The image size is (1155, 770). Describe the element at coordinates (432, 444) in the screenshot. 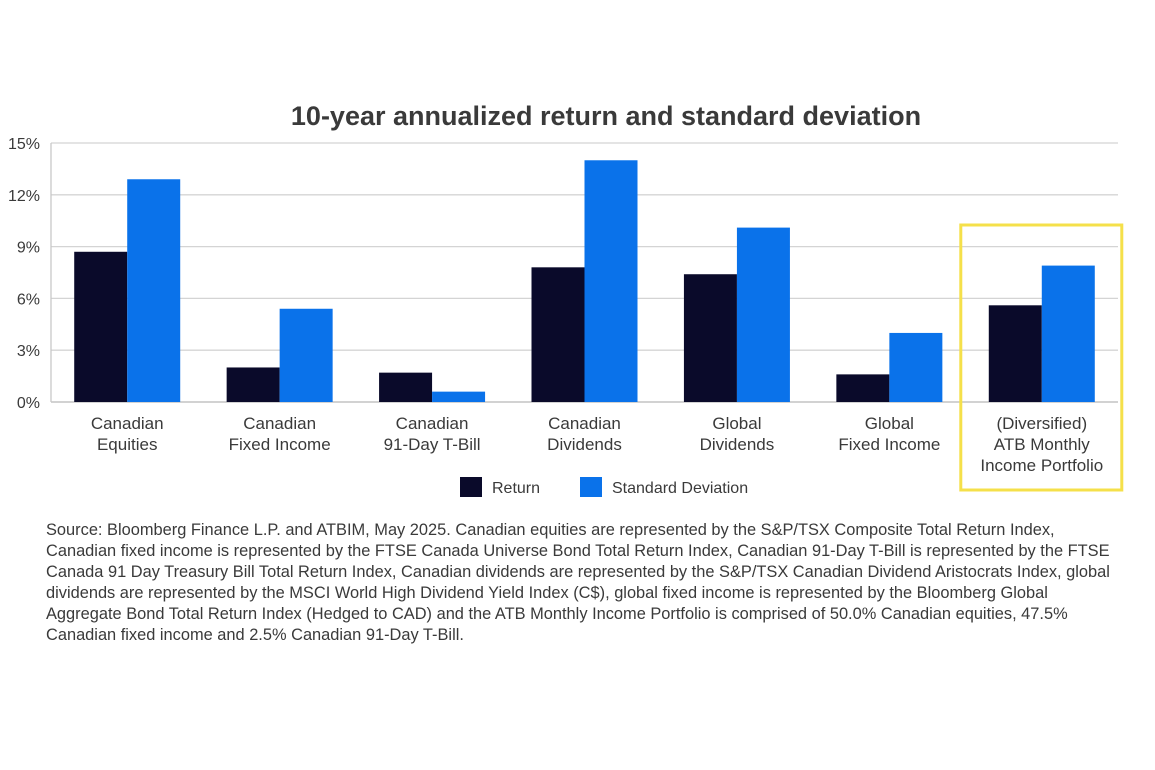

I see `x-category-label: 91-Day T-Bill` at that location.